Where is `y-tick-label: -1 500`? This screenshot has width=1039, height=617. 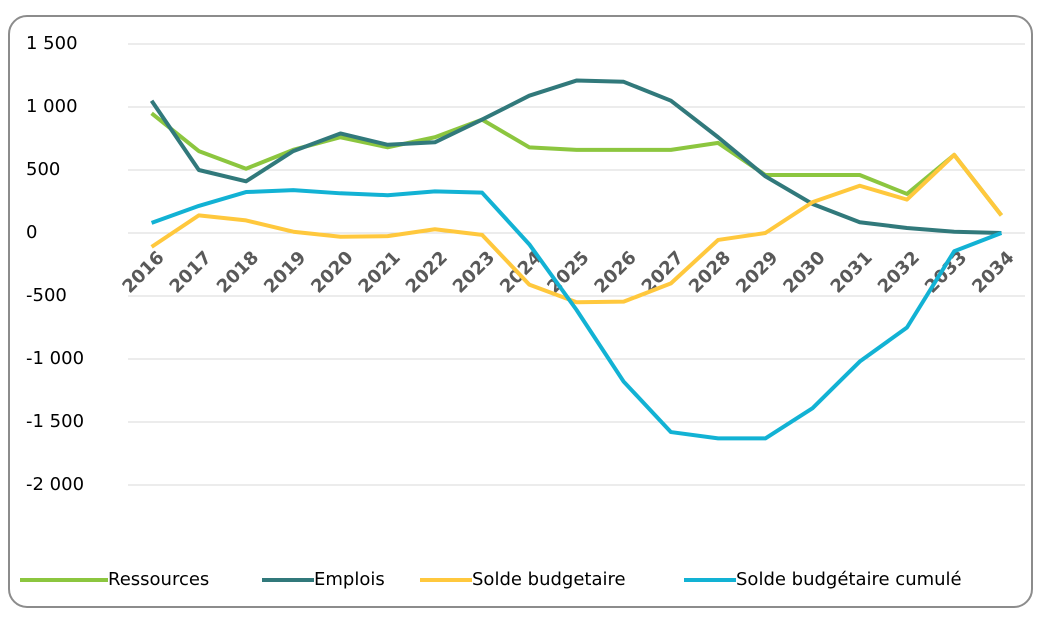 y-tick-label: -1 500 is located at coordinates (55, 421).